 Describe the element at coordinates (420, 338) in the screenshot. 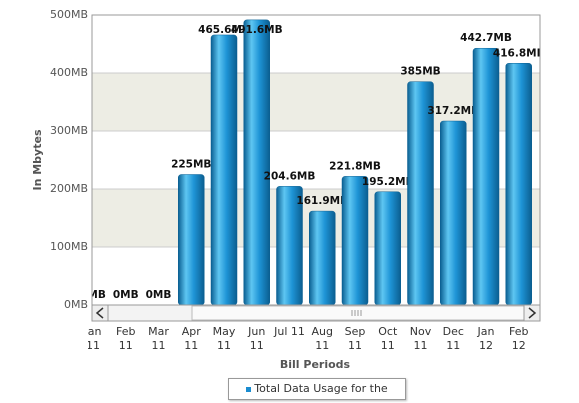

I see `x-tick-label: Nov 11` at that location.